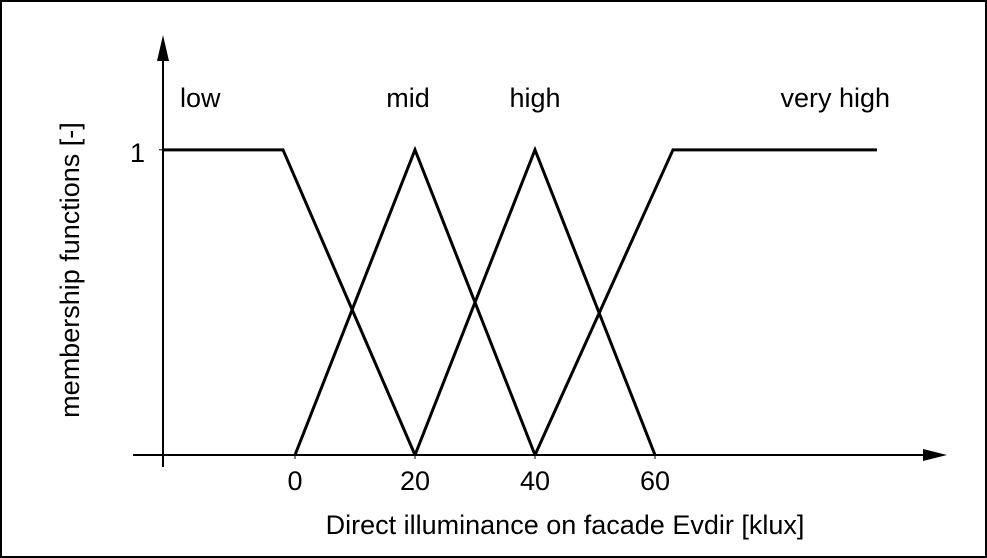 The width and height of the screenshot is (987, 558). What do you see at coordinates (137, 153) in the screenshot?
I see `y-tick-label: 1` at bounding box center [137, 153].